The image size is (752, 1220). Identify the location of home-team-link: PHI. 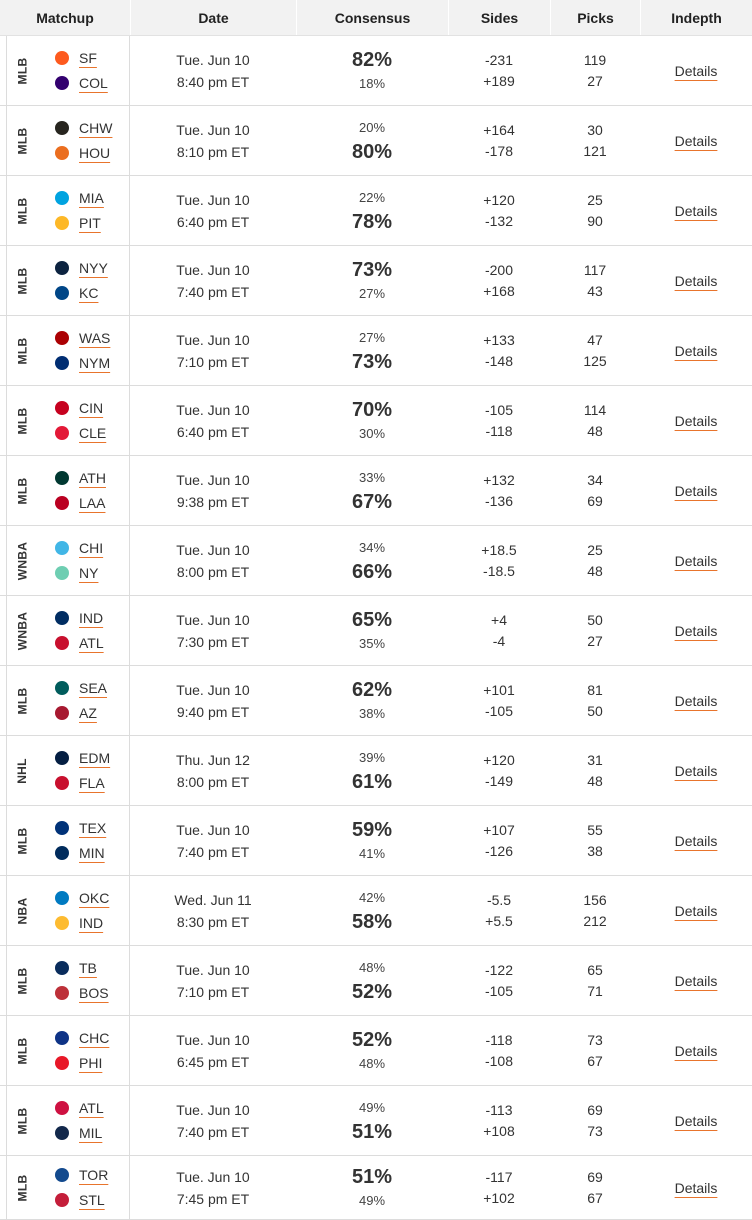
(91, 1063).